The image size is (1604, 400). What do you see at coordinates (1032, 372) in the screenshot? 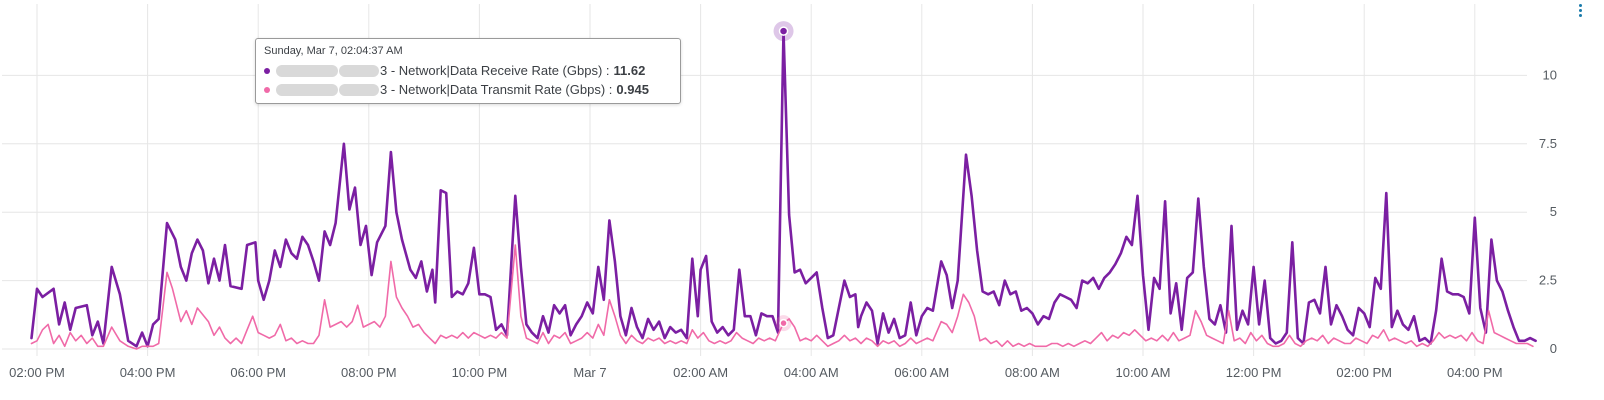
I see `x-tick-label: 08:00 AM` at bounding box center [1032, 372].